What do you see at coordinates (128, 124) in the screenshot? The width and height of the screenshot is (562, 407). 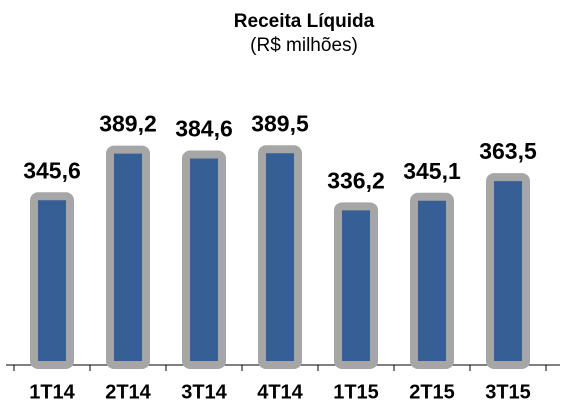 I see `value-label: 389,2` at bounding box center [128, 124].